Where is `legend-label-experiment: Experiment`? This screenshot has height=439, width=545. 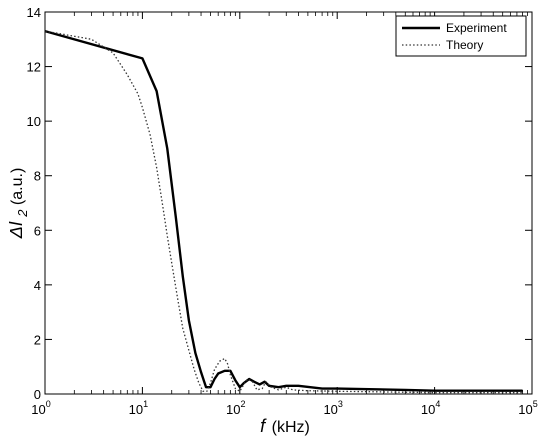
legend-label-experiment: Experiment is located at coordinates (476, 28).